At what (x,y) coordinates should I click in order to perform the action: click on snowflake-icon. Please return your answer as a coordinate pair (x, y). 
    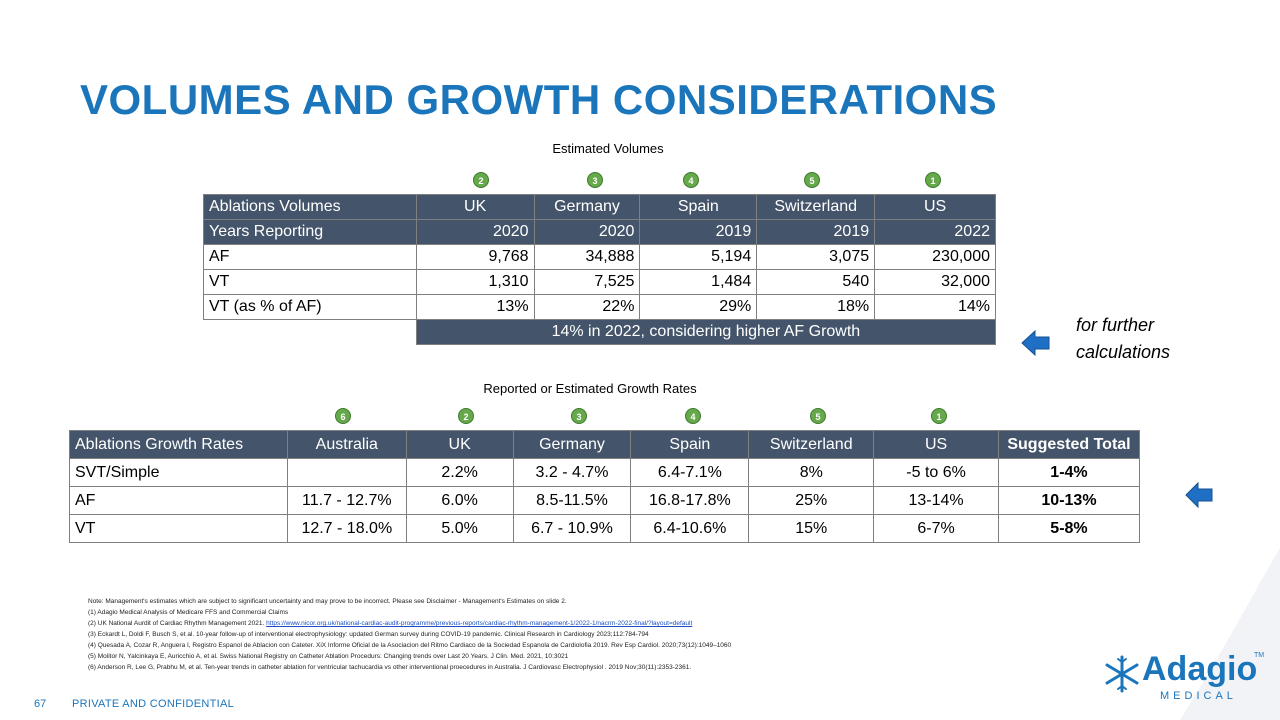
    Looking at the image, I should click on (1122, 674).